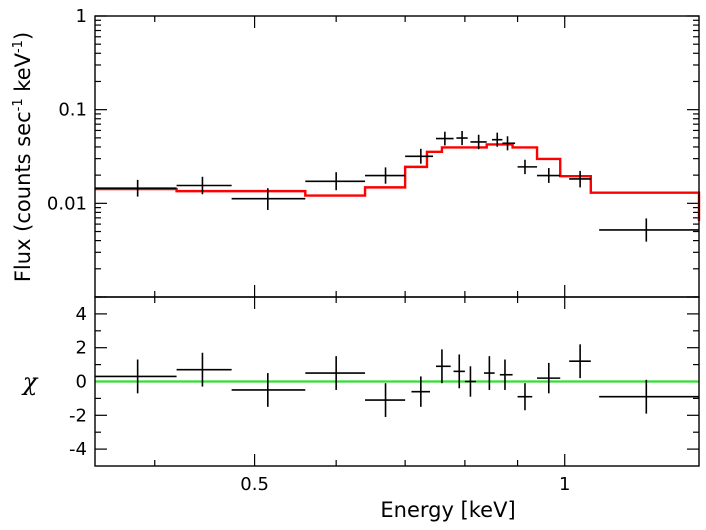  Describe the element at coordinates (67, 203) in the screenshot. I see `y-tick-label: 0.01` at that location.